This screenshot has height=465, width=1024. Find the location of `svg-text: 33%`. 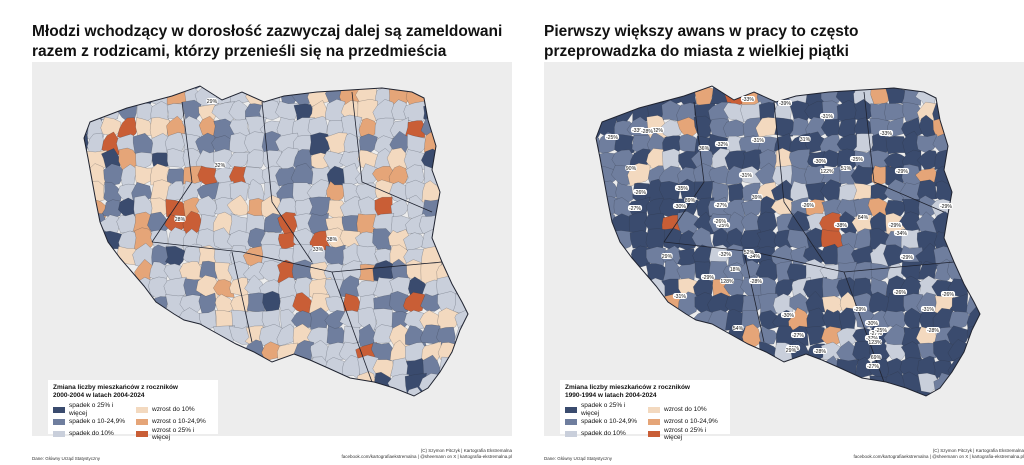

svg-text: 33% is located at coordinates (318, 250).